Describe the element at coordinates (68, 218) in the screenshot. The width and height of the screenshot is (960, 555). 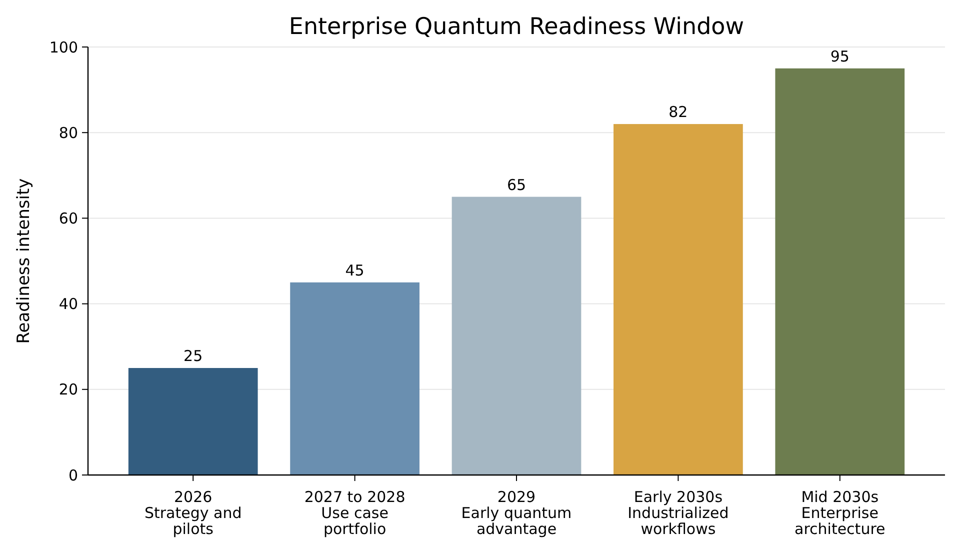
I see `y-tick-label: 60` at that location.